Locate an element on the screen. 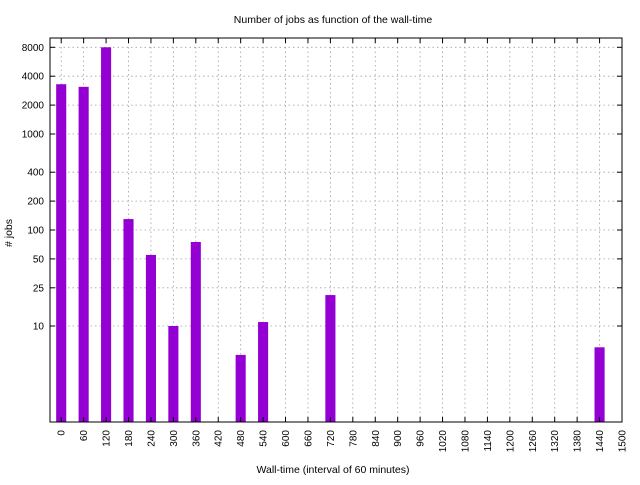 The width and height of the screenshot is (640, 485). x-tick-label: 840 is located at coordinates (376, 438).